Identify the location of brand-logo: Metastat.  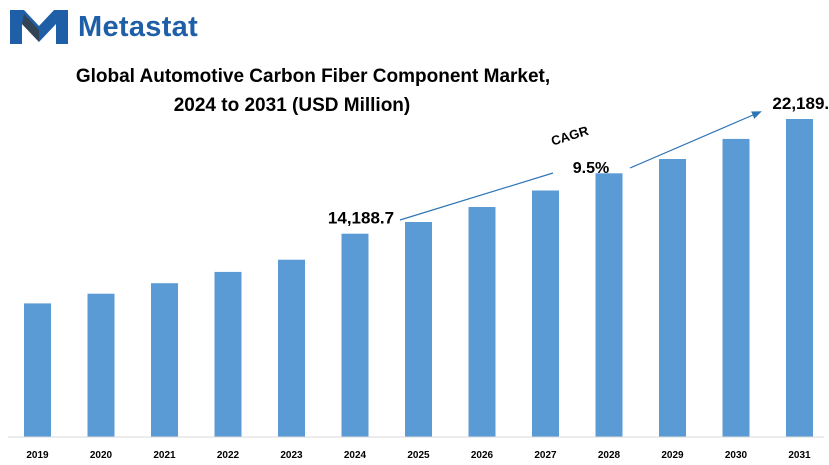
(113, 26).